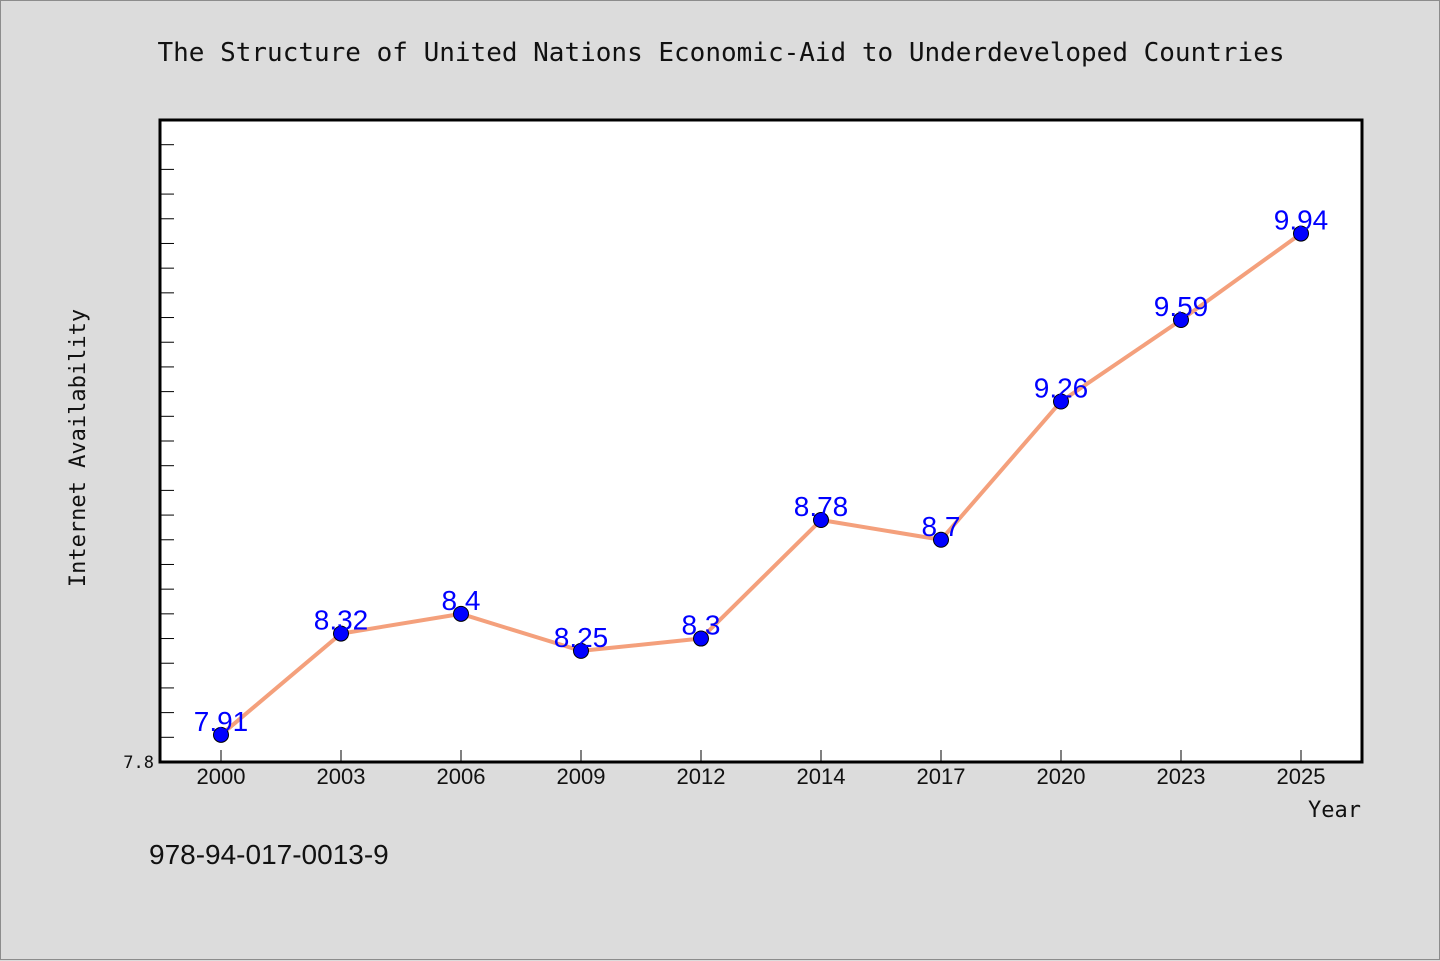 This screenshot has height=961, width=1440. I want to click on x-tick-label: 2006, so click(461, 776).